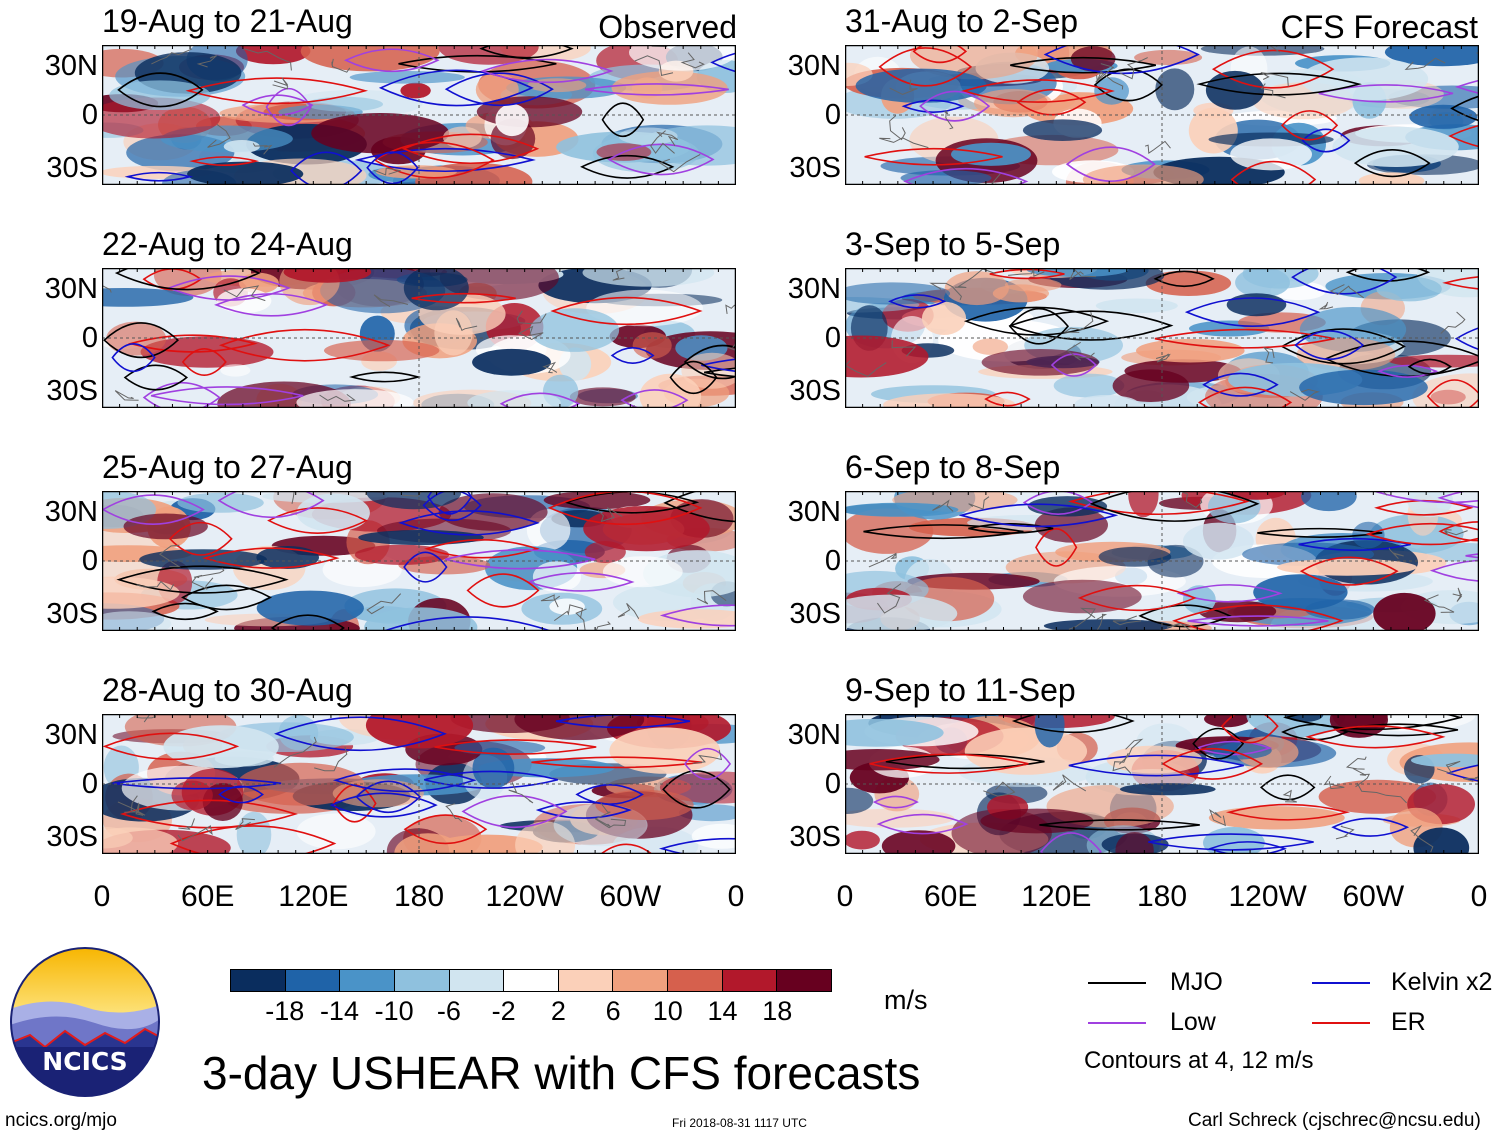 The height and width of the screenshot is (1137, 1510). Describe the element at coordinates (558, 1011) in the screenshot. I see `colorbar-label: 2` at that location.